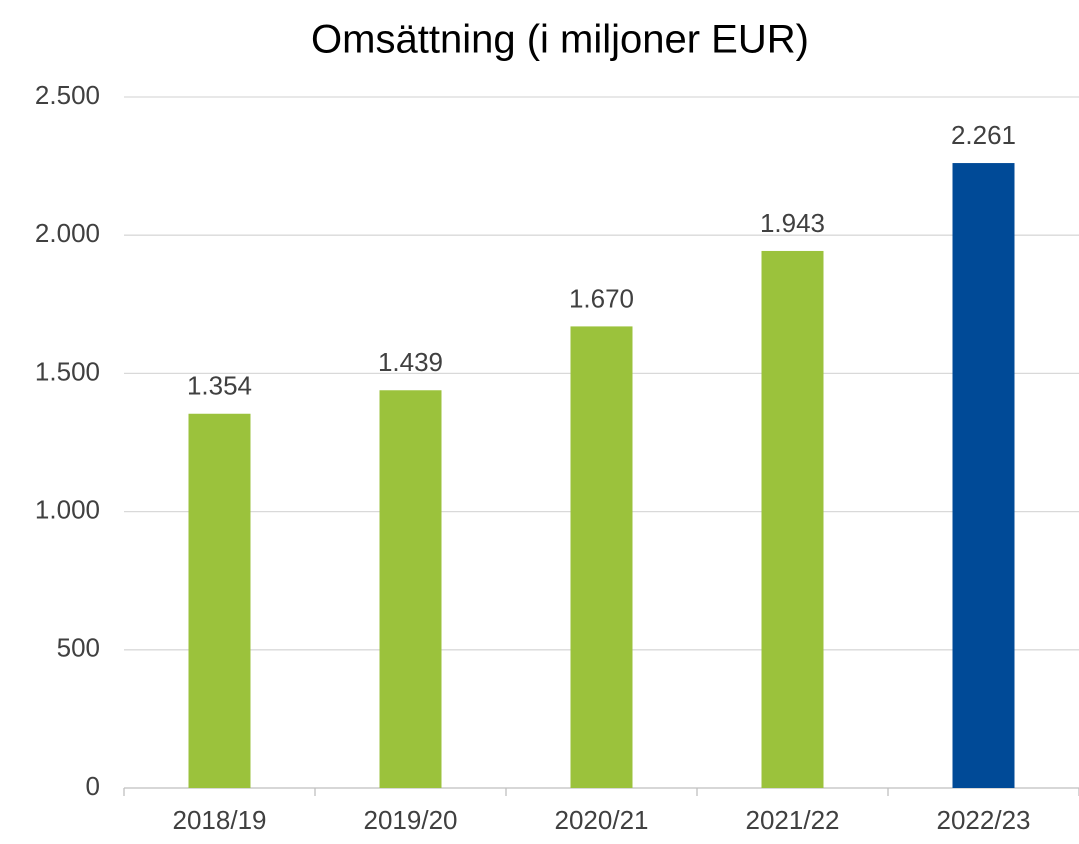 The height and width of the screenshot is (844, 1079). What do you see at coordinates (67, 95) in the screenshot?
I see `y-tick-label: 2.500` at bounding box center [67, 95].